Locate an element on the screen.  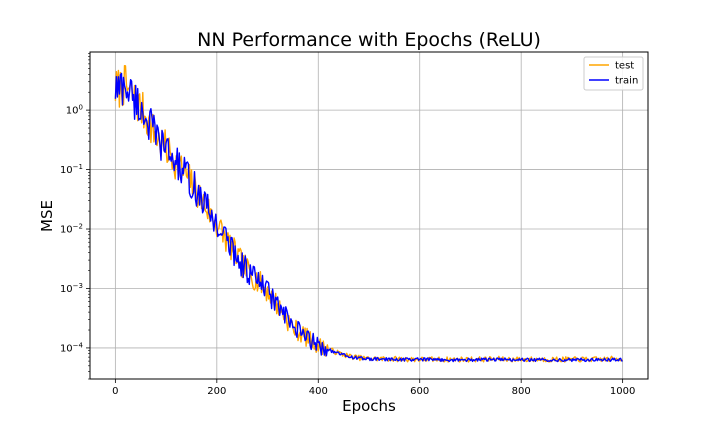
x-tick-label: 600 is located at coordinates (419, 391).